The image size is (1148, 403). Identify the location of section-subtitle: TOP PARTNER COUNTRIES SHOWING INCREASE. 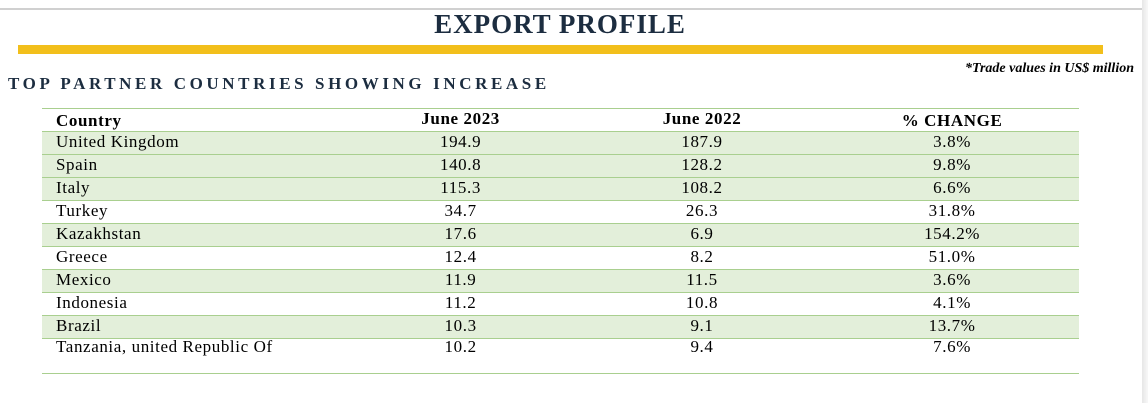
(279, 83).